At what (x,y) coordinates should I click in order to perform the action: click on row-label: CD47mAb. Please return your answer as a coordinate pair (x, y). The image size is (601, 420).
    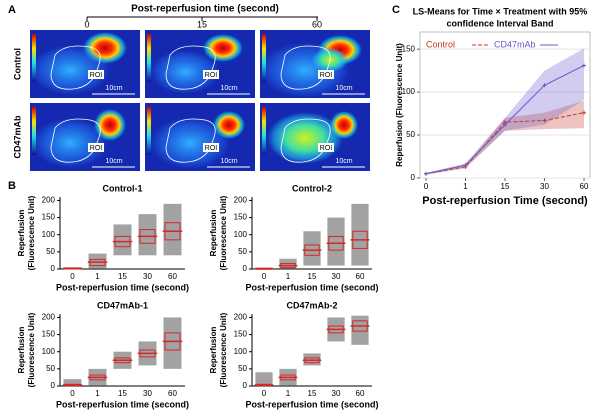
    Looking at the image, I should click on (17, 137).